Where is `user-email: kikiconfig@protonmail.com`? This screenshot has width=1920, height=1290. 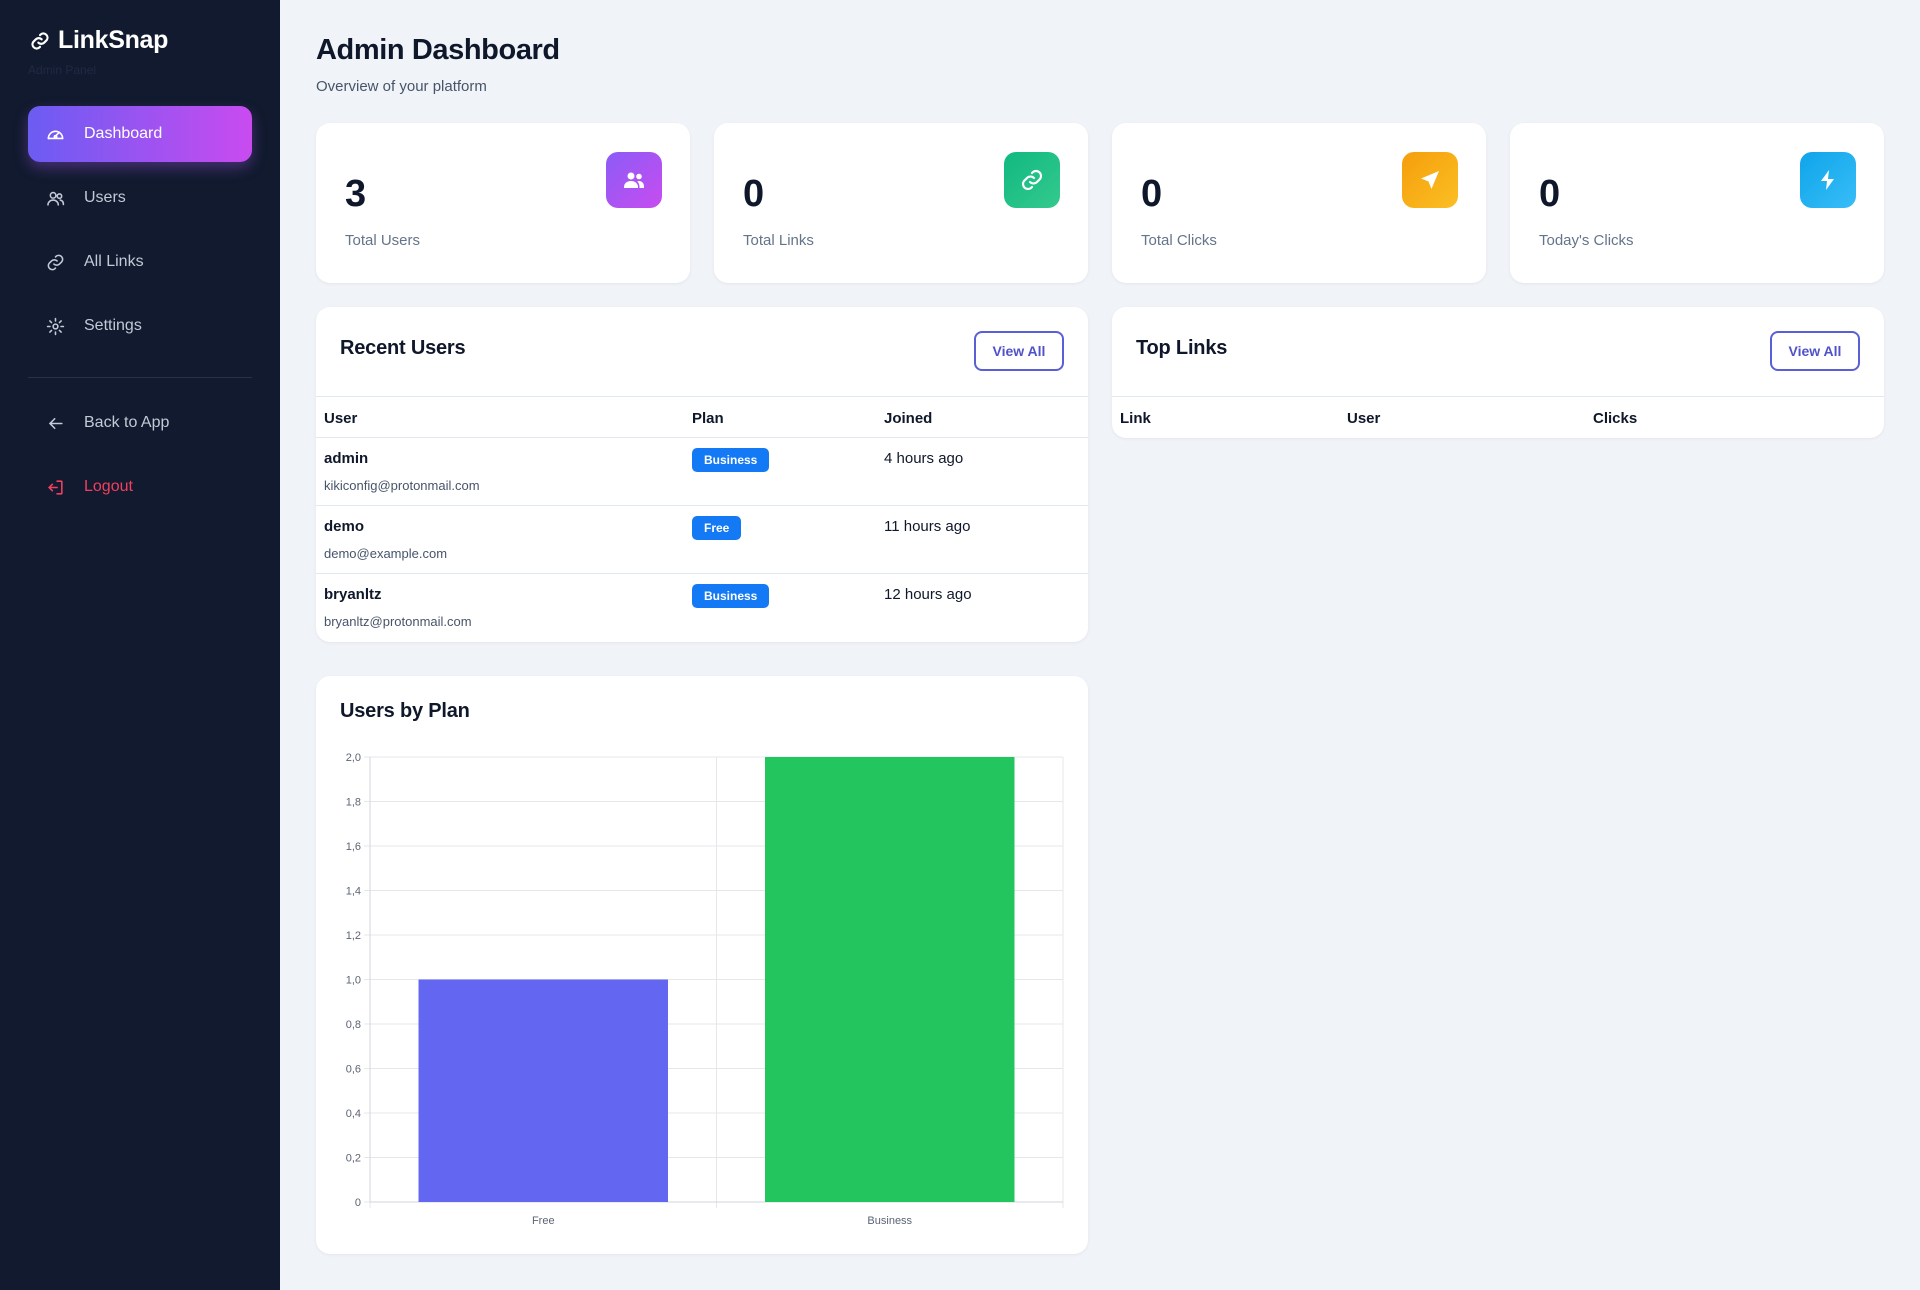
user-email: kikiconfig@protonmail.com is located at coordinates (402, 485).